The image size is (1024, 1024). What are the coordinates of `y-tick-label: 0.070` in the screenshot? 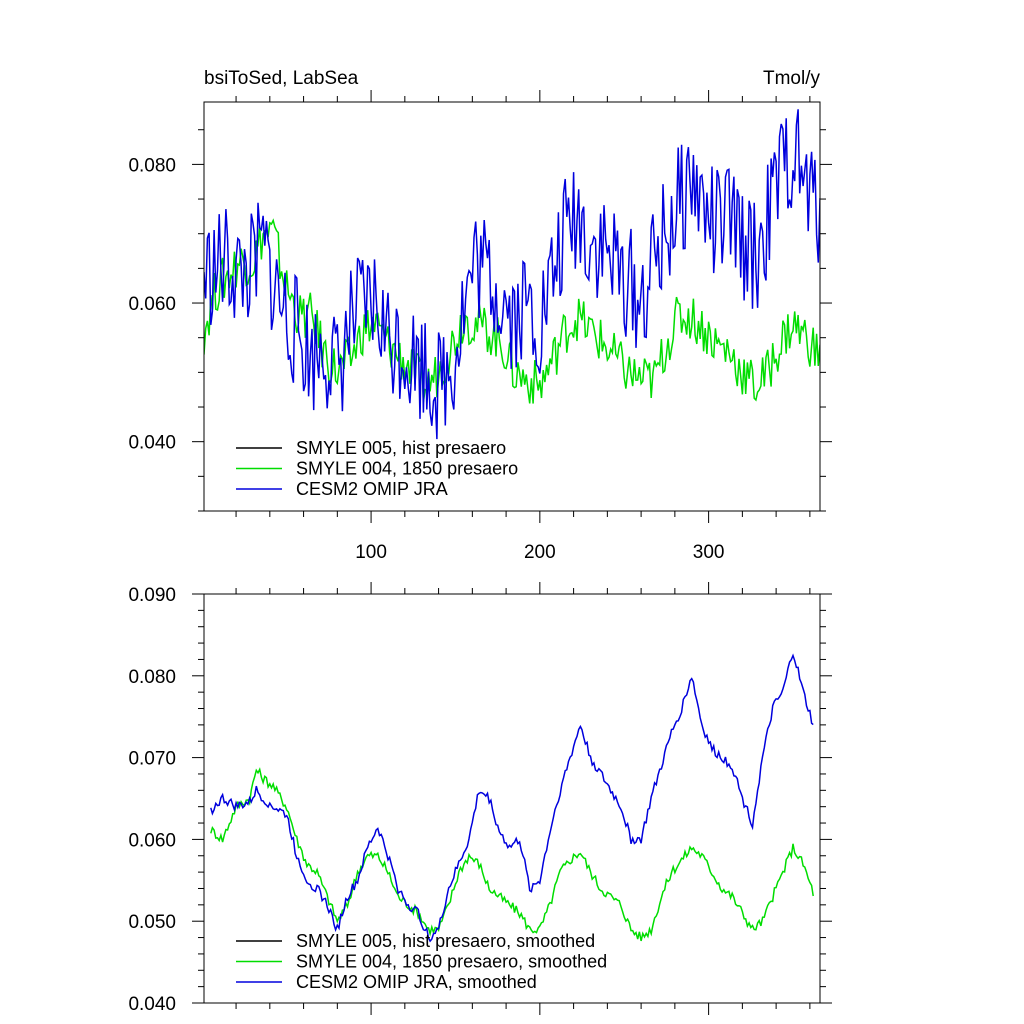 It's located at (152, 759).